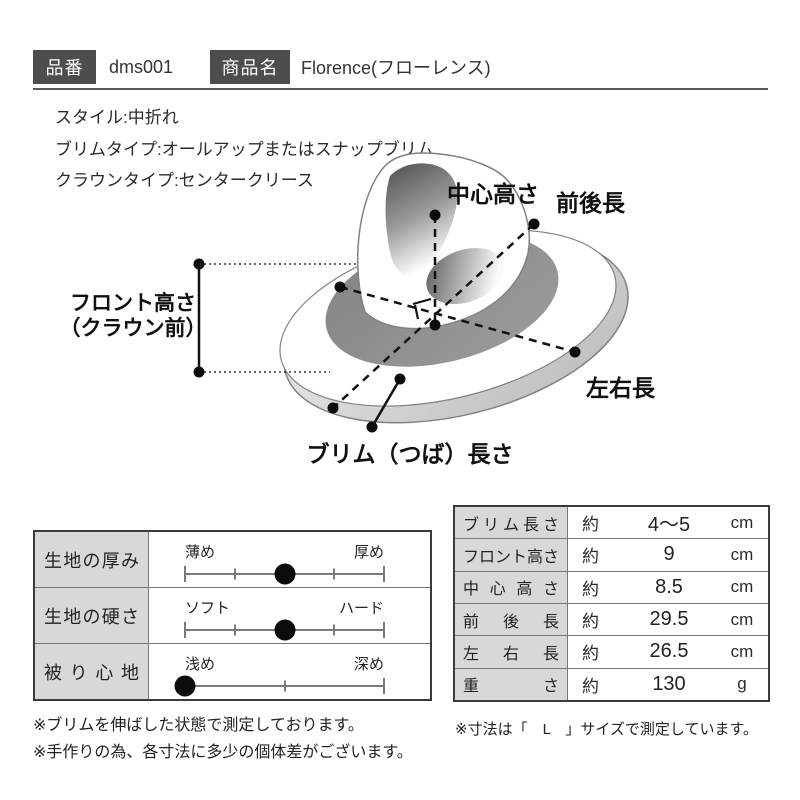 The image size is (800, 800). What do you see at coordinates (340, 287) in the screenshot?
I see `dot-left-right-left` at bounding box center [340, 287].